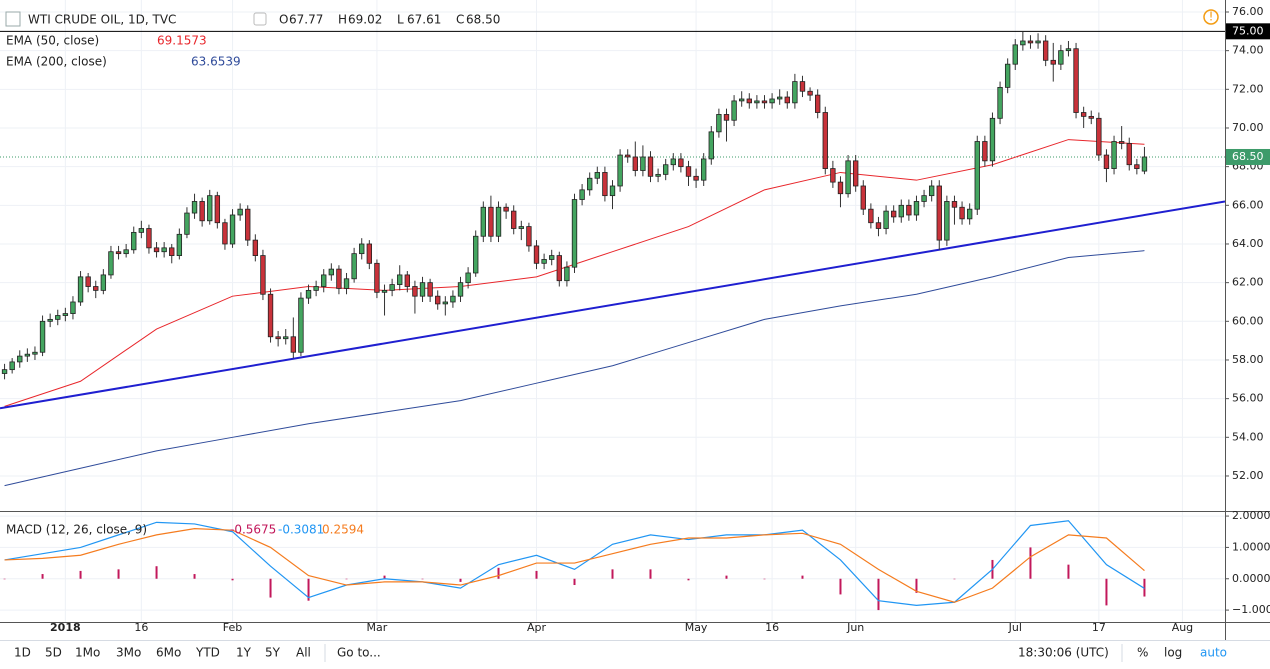 The height and width of the screenshot is (669, 1270). Describe the element at coordinates (207, 653) in the screenshot. I see `range-button: YTD` at that location.